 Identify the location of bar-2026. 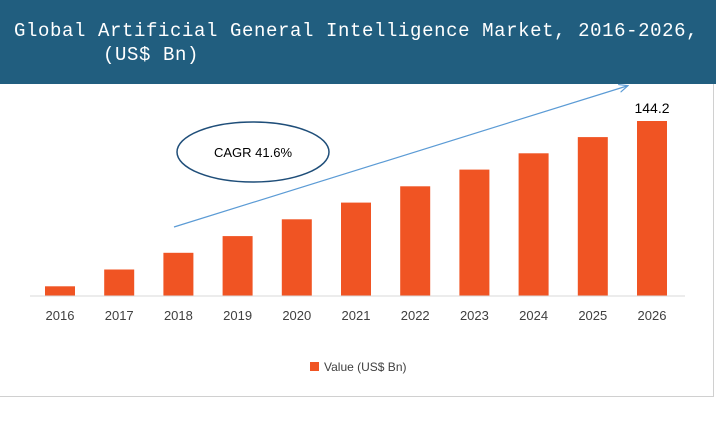
(652, 208).